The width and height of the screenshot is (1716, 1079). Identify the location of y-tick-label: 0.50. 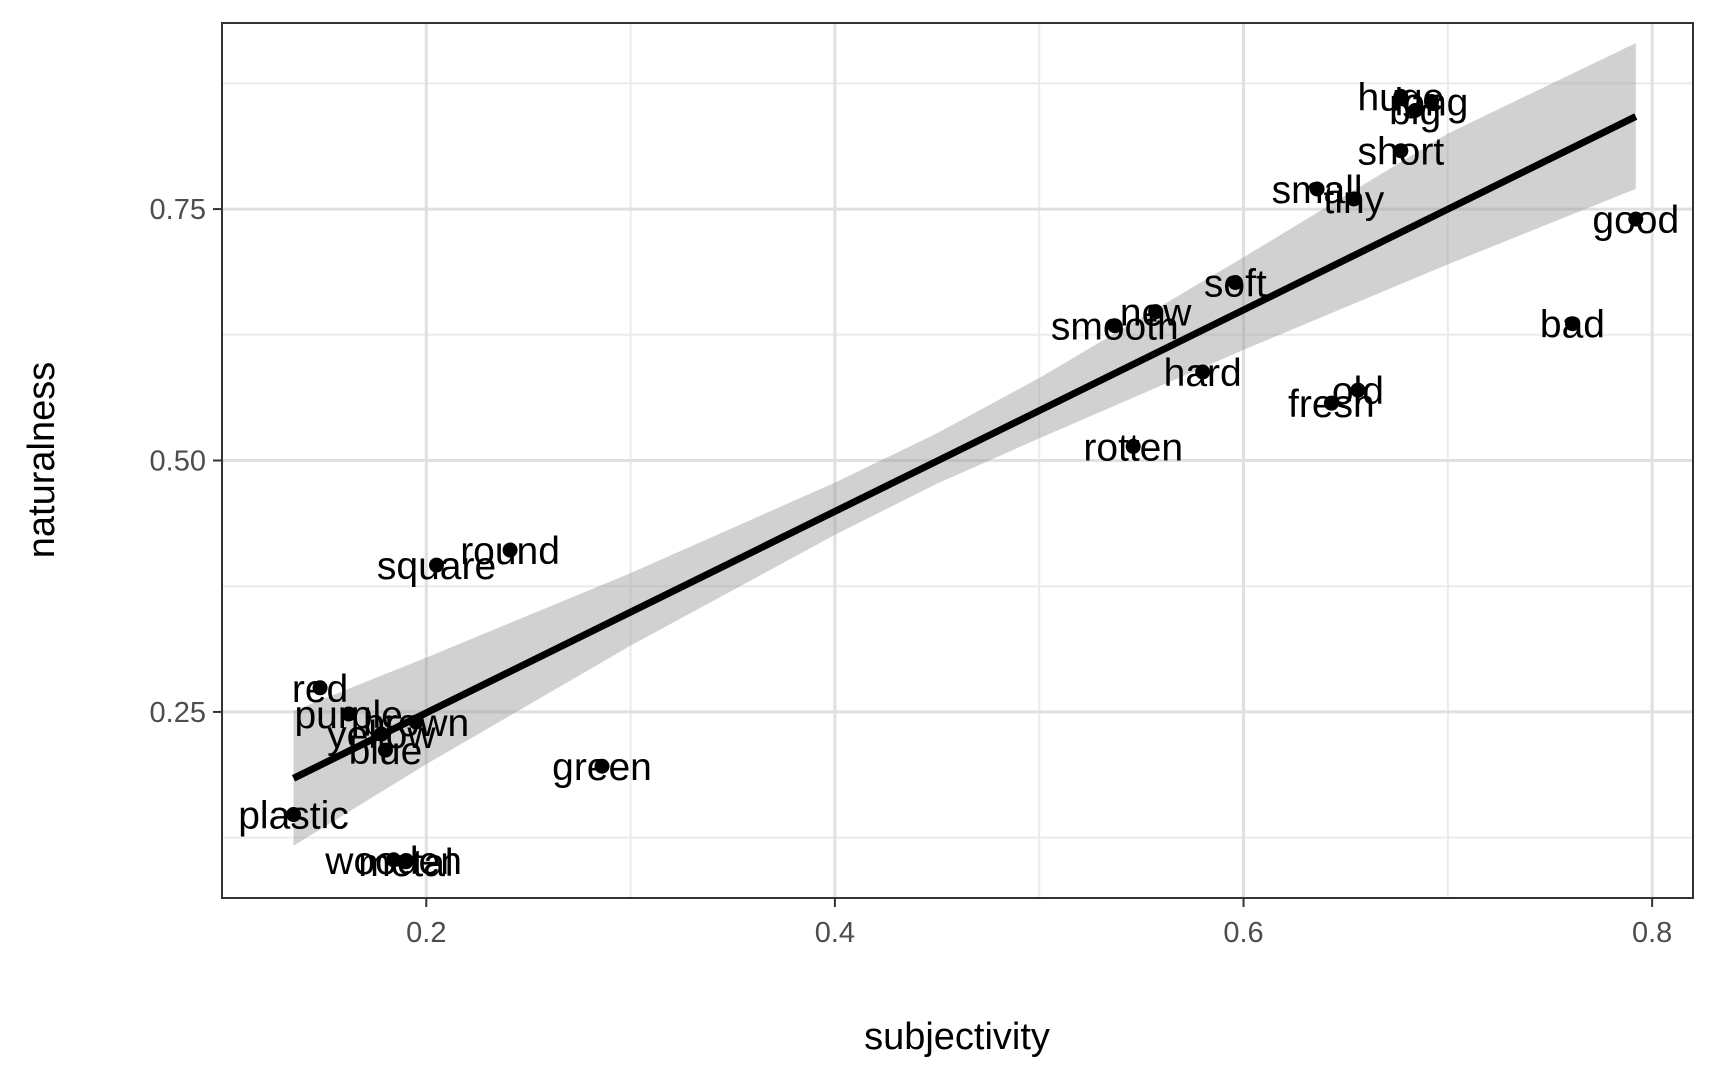
(178, 462).